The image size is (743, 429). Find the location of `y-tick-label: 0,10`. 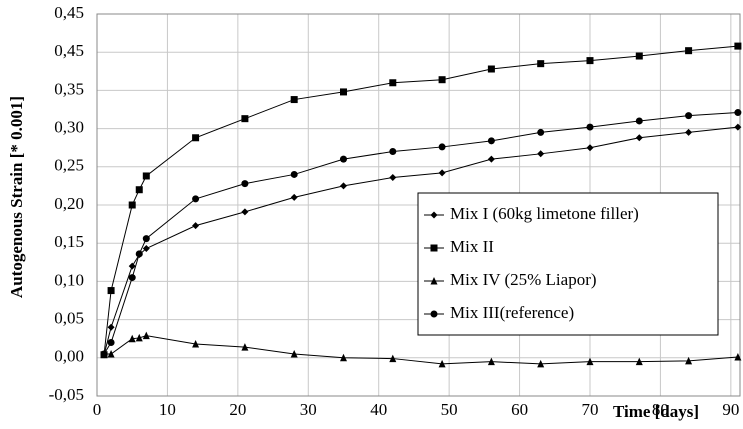

y-tick-label: 0,10 is located at coordinates (69, 279).